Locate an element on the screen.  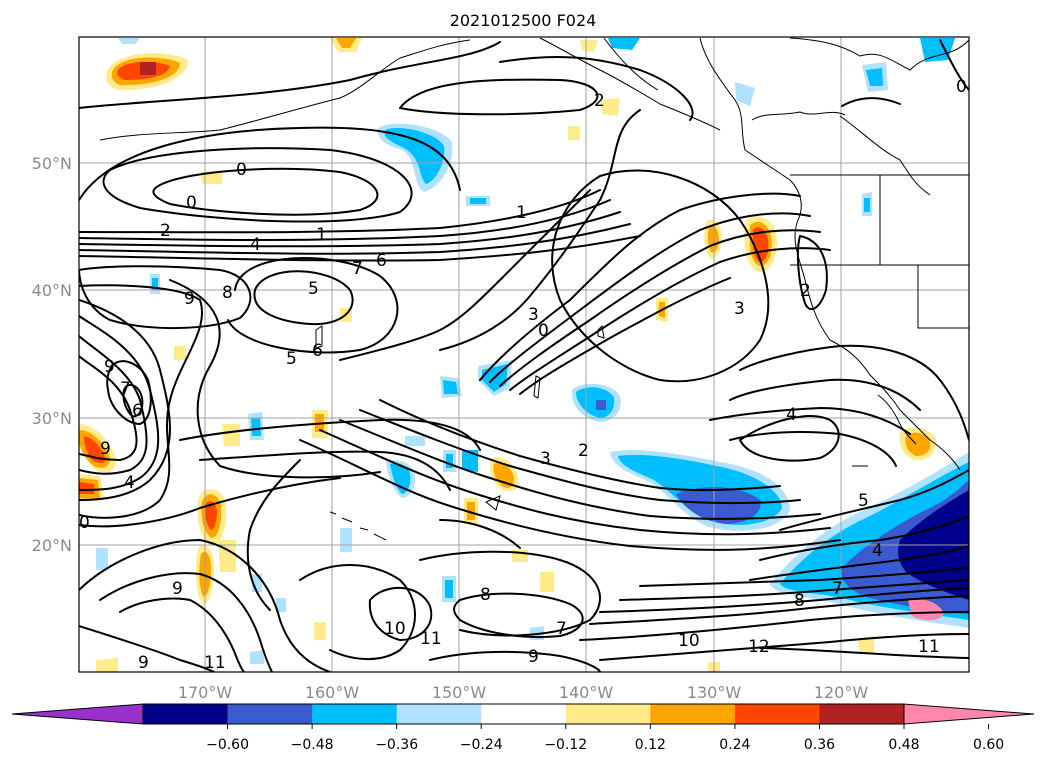
lat-label: 40°N is located at coordinates (52, 290).